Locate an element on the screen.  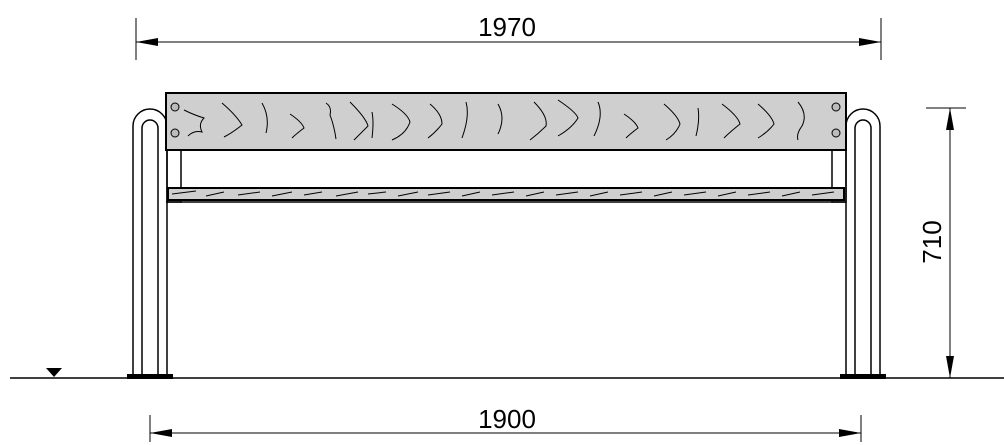
bottom-width-label: 1900 is located at coordinates (507, 419).